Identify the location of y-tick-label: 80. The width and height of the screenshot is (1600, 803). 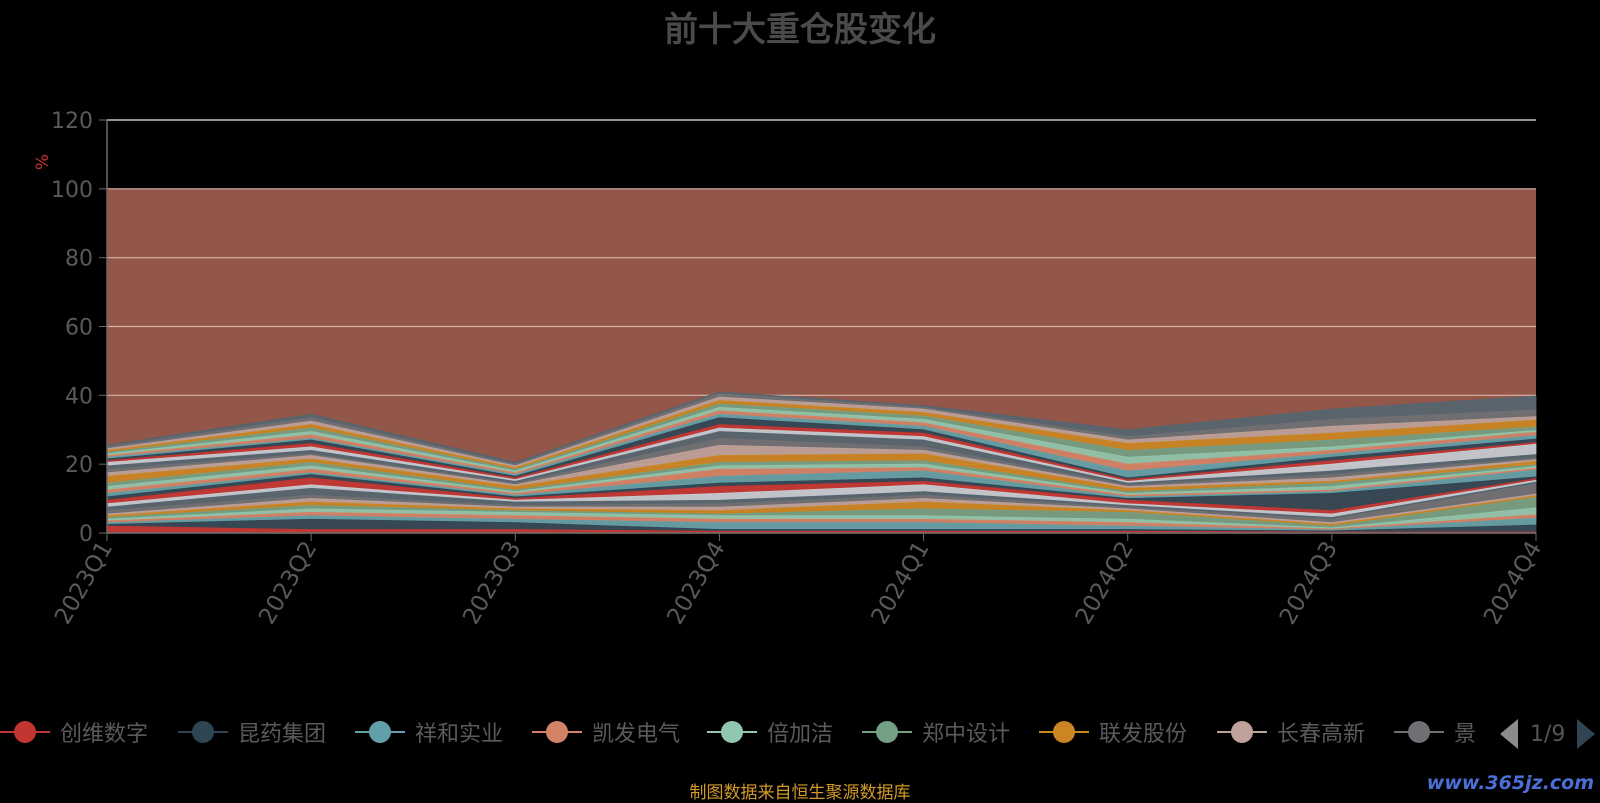
(79, 259).